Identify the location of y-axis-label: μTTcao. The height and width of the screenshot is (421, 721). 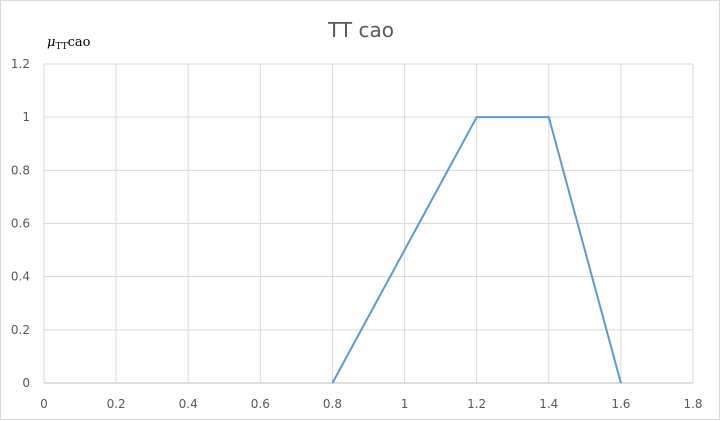
(69, 43).